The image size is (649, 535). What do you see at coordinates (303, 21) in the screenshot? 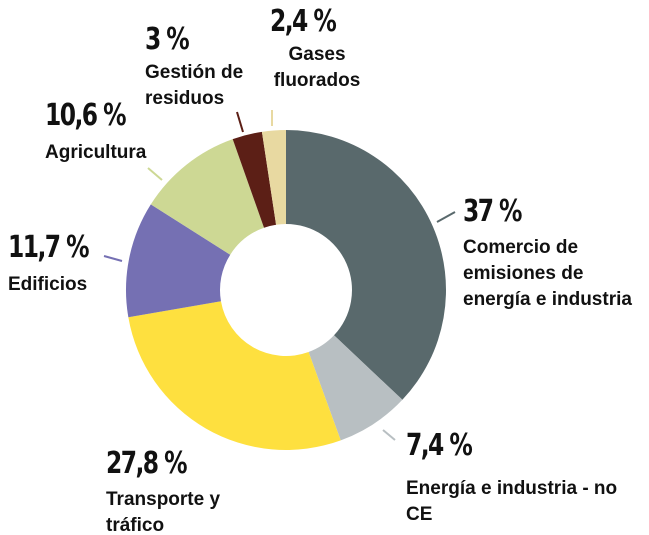
I see `value-label: 2,4 %` at bounding box center [303, 21].